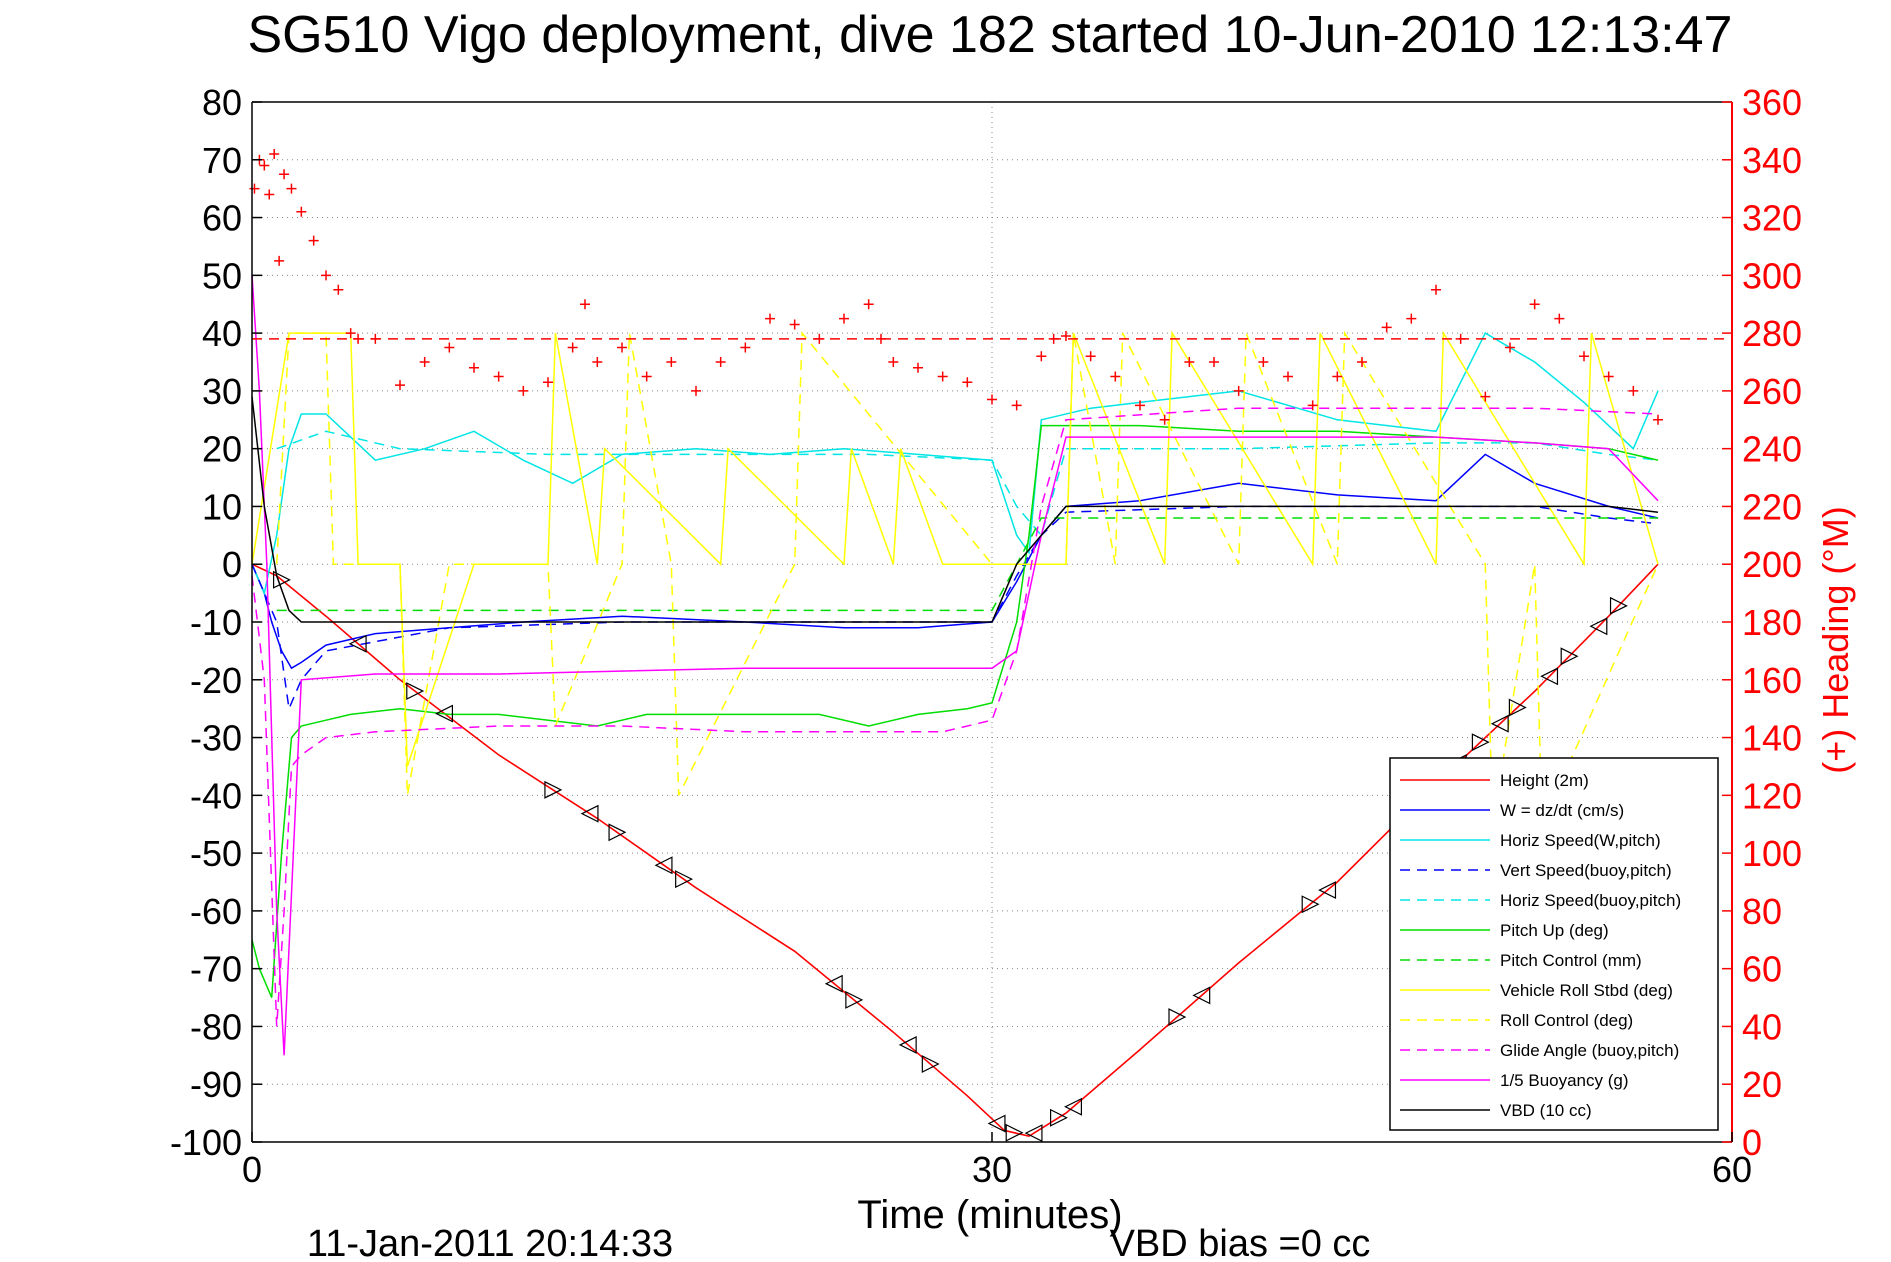 This screenshot has height=1262, width=1891. Describe the element at coordinates (1835, 639) in the screenshot. I see `right-axis-label: (+) Heading (°M)` at that location.